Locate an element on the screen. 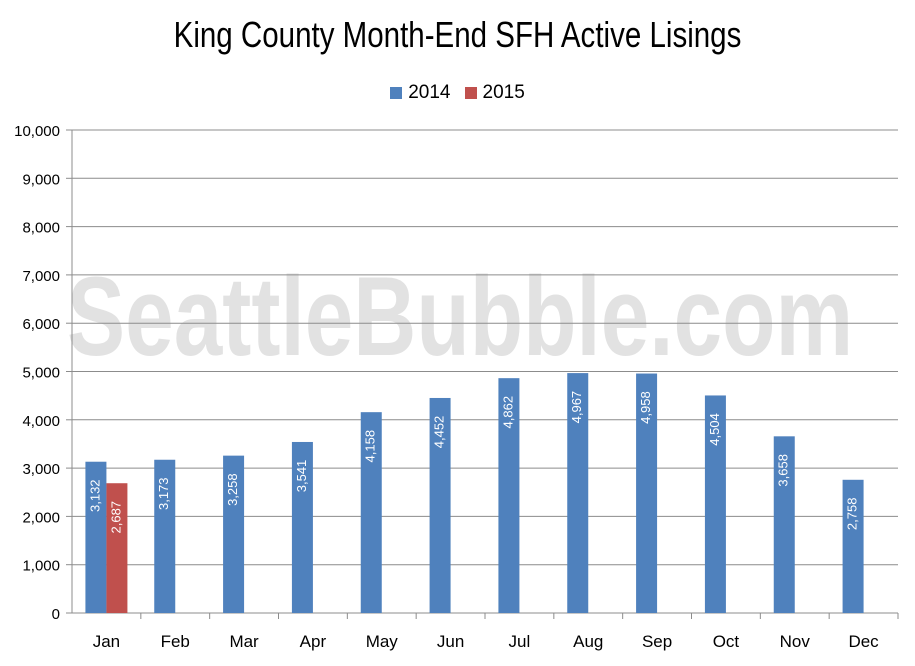 The height and width of the screenshot is (666, 915). data-label: 3,258 is located at coordinates (232, 489).